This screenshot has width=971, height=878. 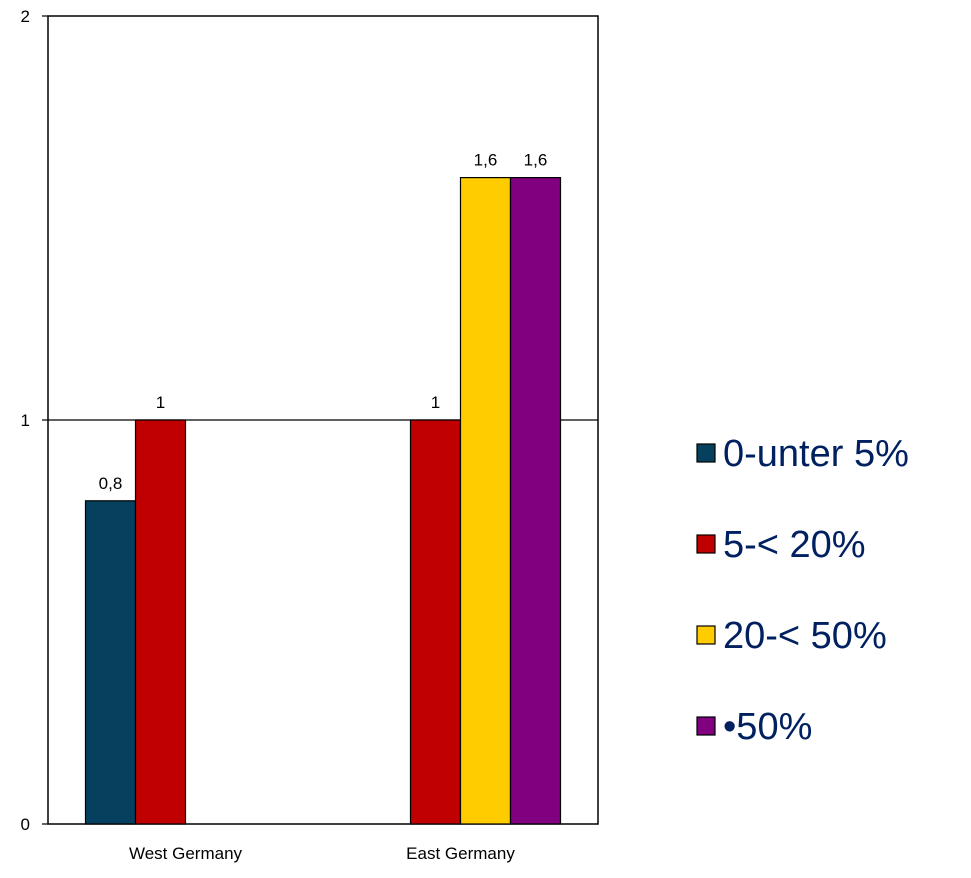 What do you see at coordinates (794, 545) in the screenshot?
I see `legend-label: 5-< 20%` at bounding box center [794, 545].